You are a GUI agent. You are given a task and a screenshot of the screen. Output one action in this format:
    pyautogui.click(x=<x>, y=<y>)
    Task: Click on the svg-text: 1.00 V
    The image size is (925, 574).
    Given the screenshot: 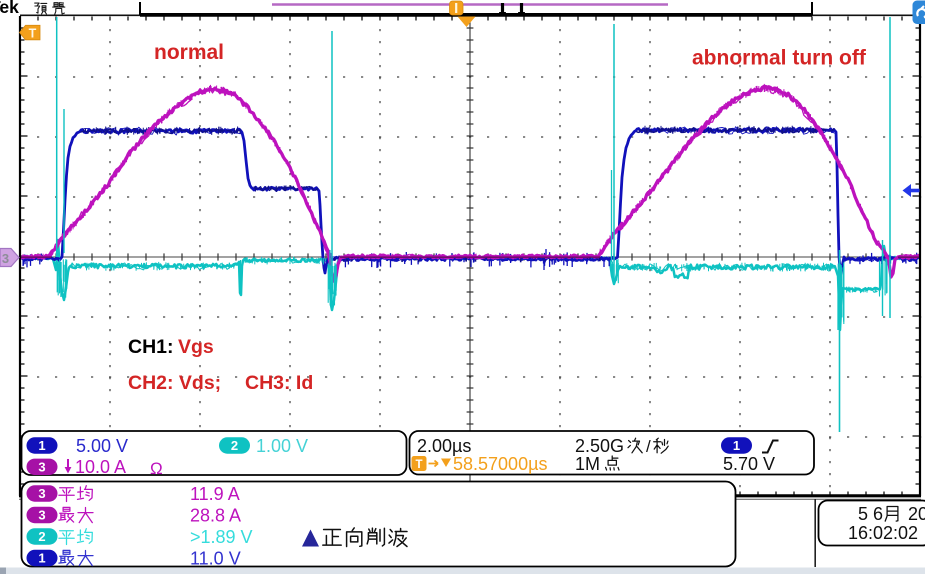 What is the action you would take?
    pyautogui.click(x=282, y=446)
    